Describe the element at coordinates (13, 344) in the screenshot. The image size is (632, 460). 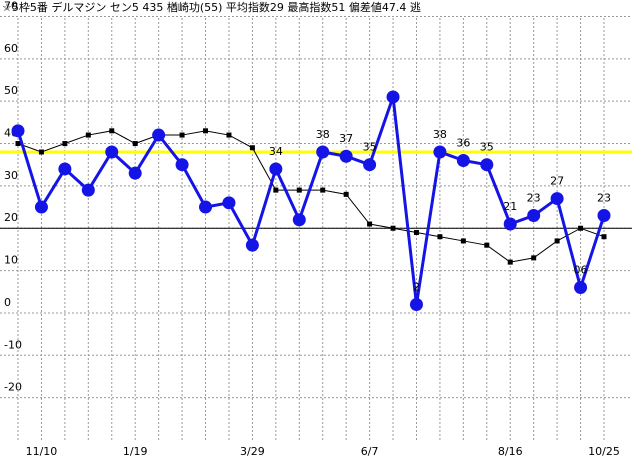
I see `y-tick-label: -10` at that location.